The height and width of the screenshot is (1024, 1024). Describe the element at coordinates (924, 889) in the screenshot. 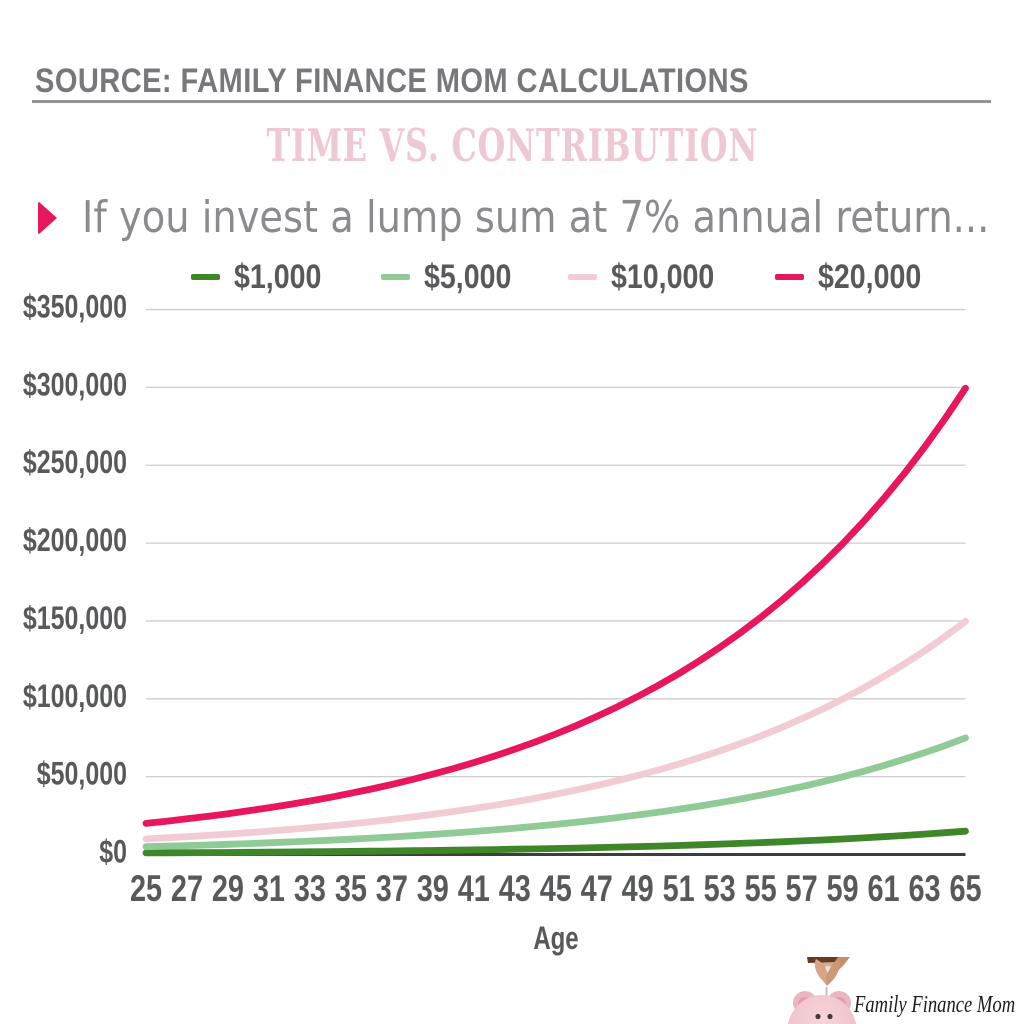

I see `x-tick-label: 63` at that location.